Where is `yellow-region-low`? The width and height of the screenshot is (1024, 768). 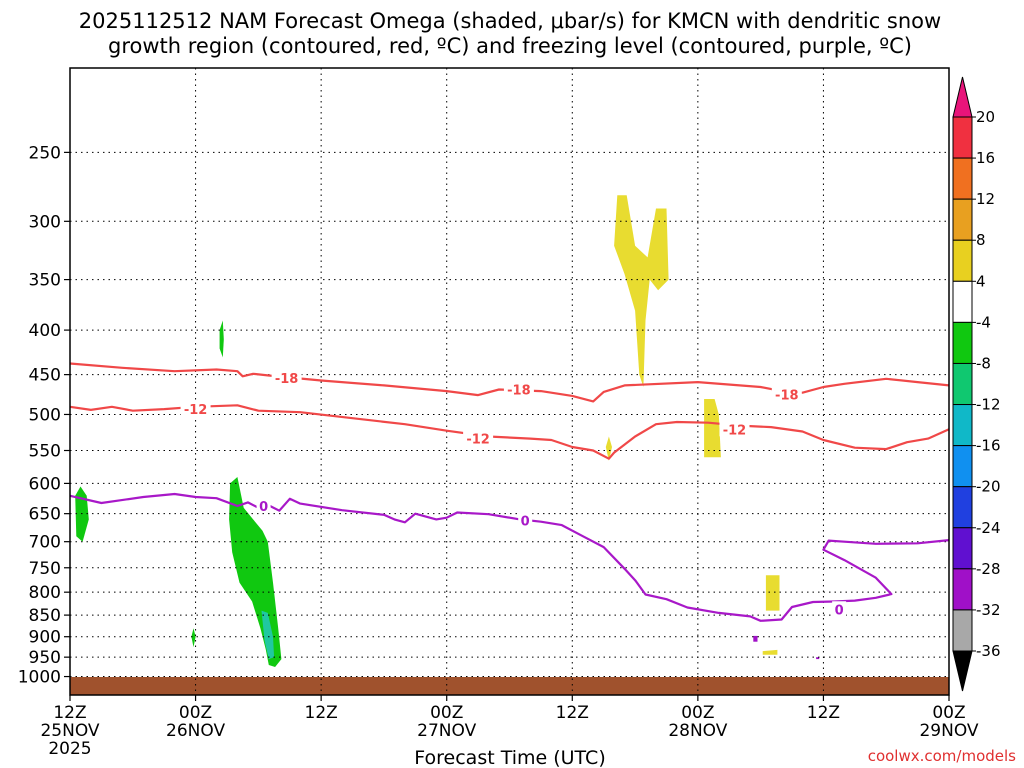 yellow-region-low is located at coordinates (772, 593).